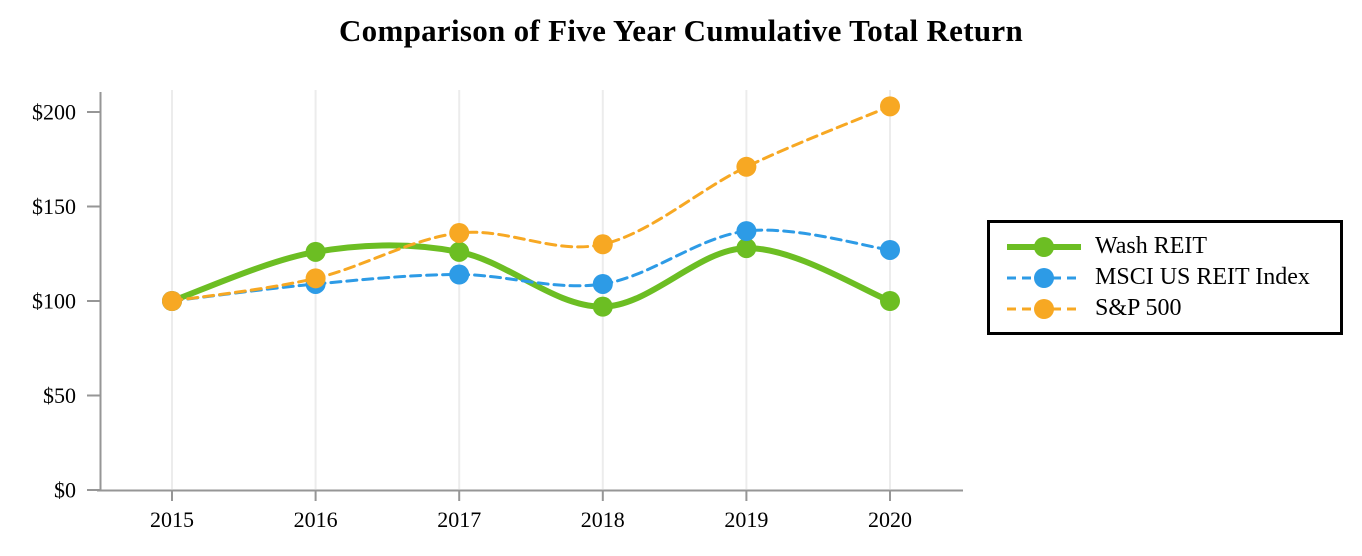 This screenshot has height=556, width=1362. I want to click on marker-wash-reit-2016, so click(315, 251).